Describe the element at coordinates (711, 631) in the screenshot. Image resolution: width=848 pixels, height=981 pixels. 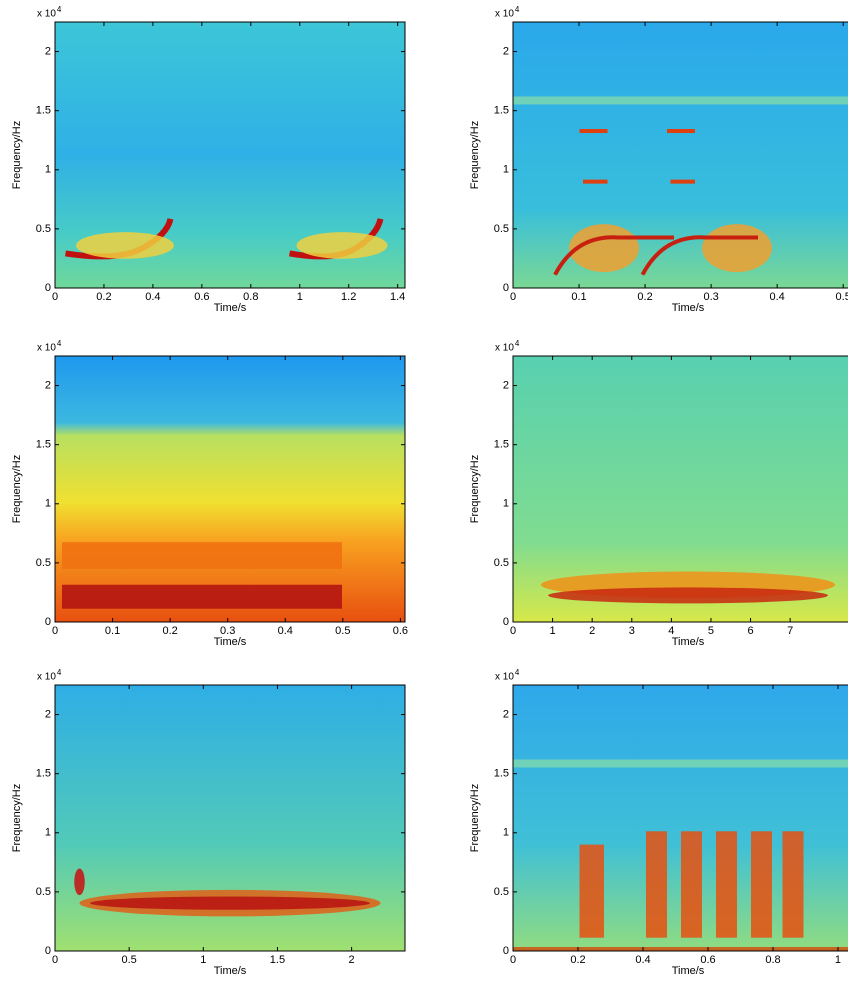
I see `x-tick-label: 5` at that location.